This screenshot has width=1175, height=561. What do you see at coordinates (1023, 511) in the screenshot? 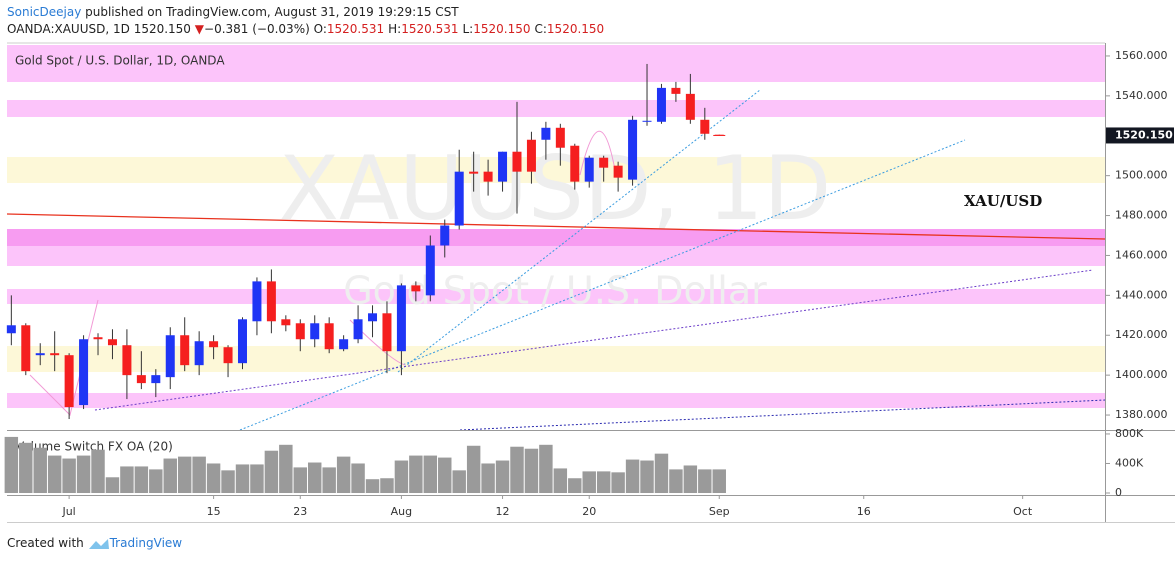
I see `x-tick-label: Oct` at bounding box center [1023, 511].